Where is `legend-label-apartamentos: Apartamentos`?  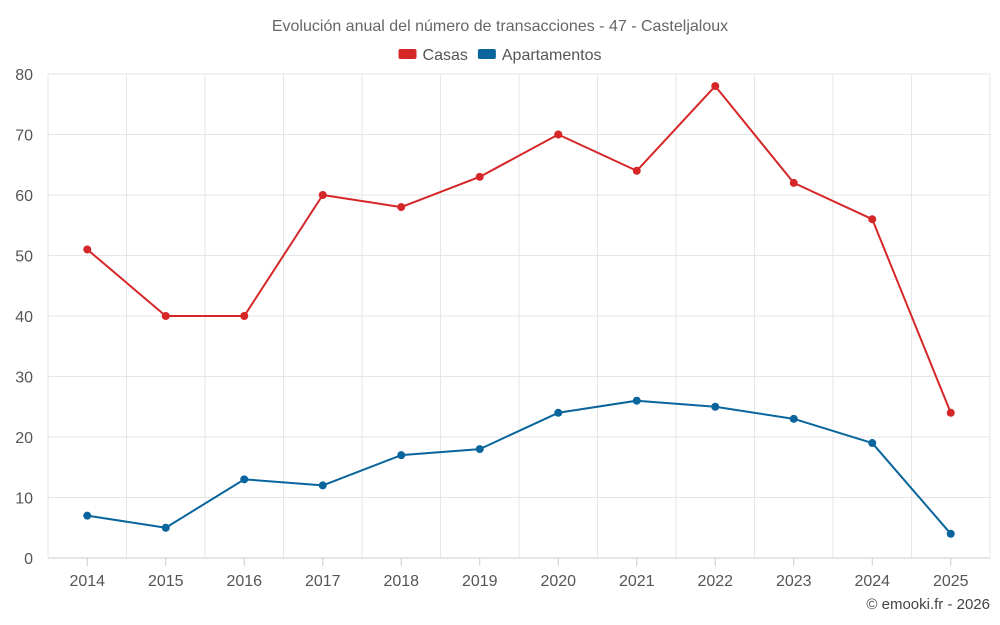
legend-label-apartamentos: Apartamentos is located at coordinates (552, 55).